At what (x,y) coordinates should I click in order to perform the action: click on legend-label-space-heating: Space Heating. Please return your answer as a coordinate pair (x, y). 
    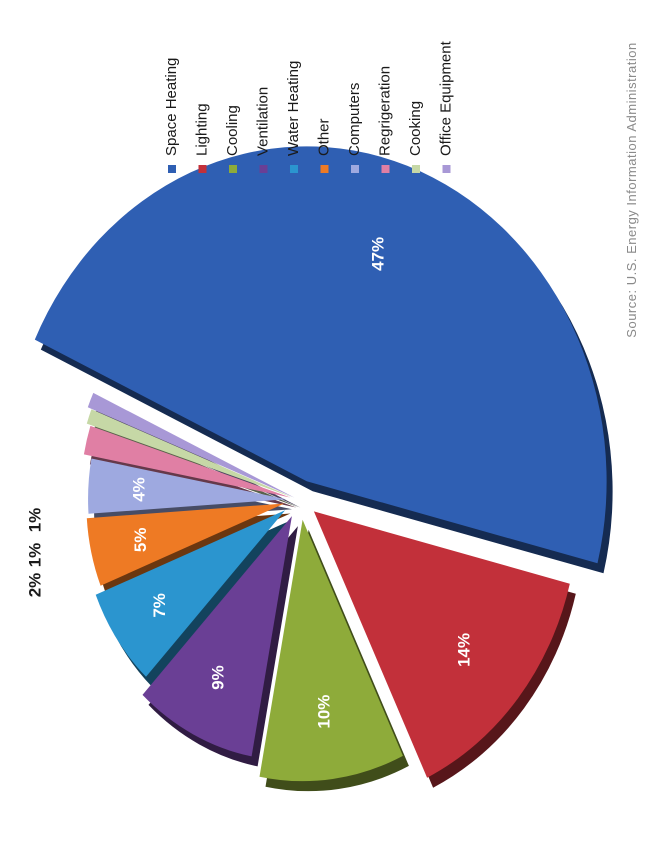
    Looking at the image, I should click on (171, 107).